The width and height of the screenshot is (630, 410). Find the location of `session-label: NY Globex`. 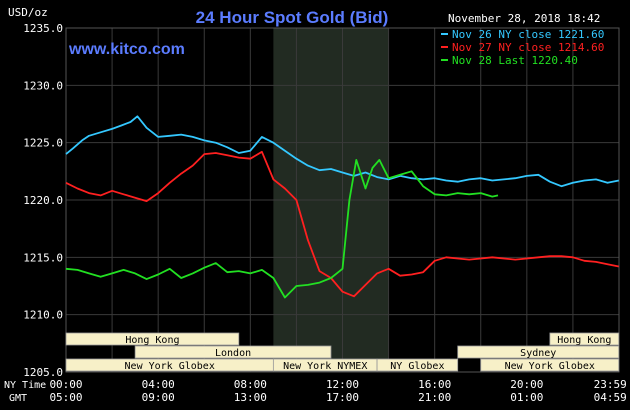

session-label: NY Globex is located at coordinates (417, 366).